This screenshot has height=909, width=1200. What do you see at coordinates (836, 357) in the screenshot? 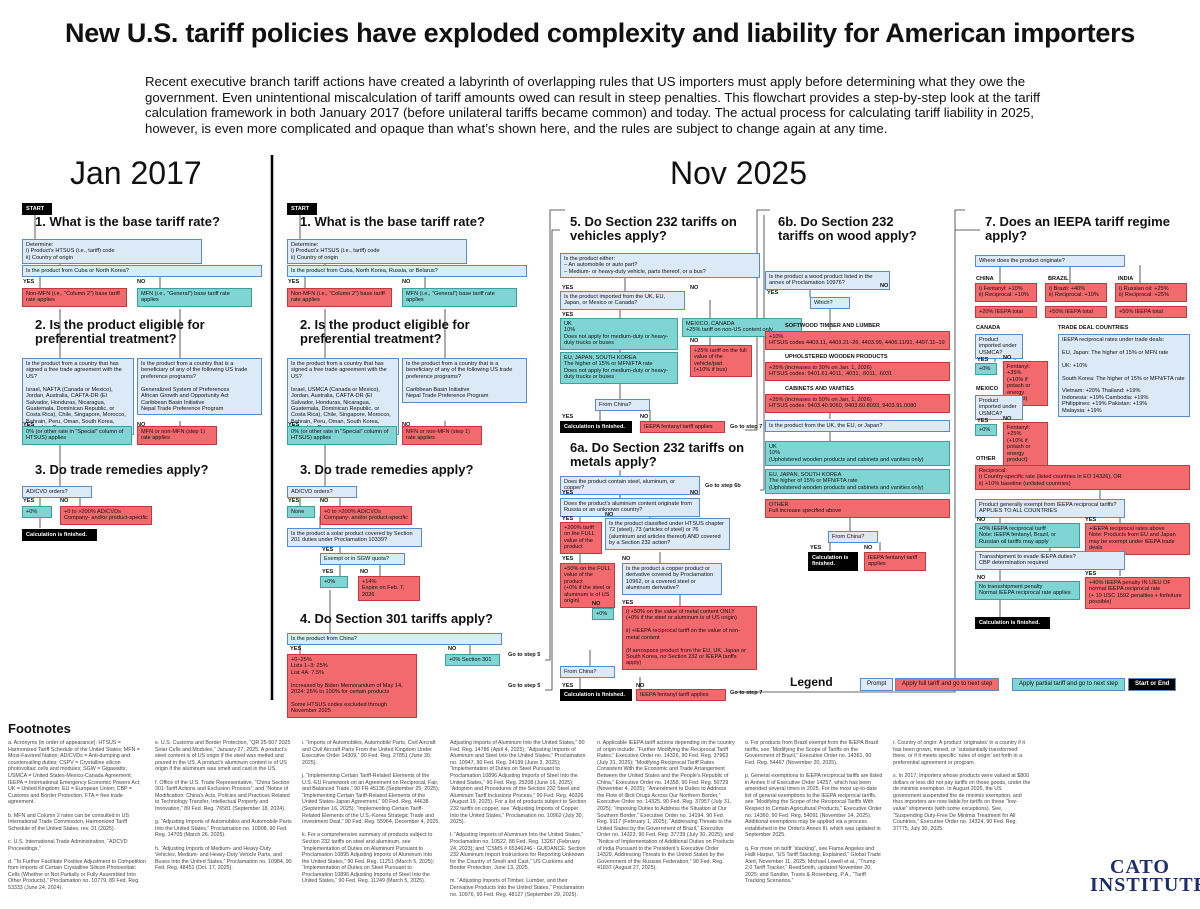
I see `label: UPHOLSTERED WOODEN PRODUCTS` at bounding box center [836, 357].